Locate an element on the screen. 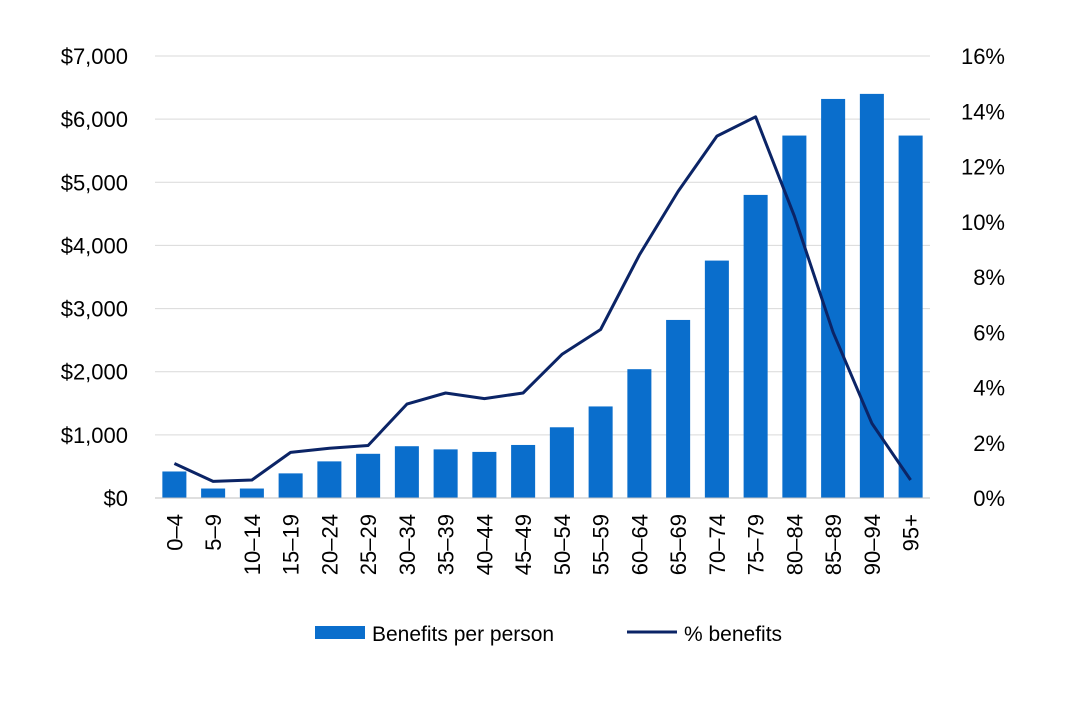  bar-60–64 is located at coordinates (639, 433).